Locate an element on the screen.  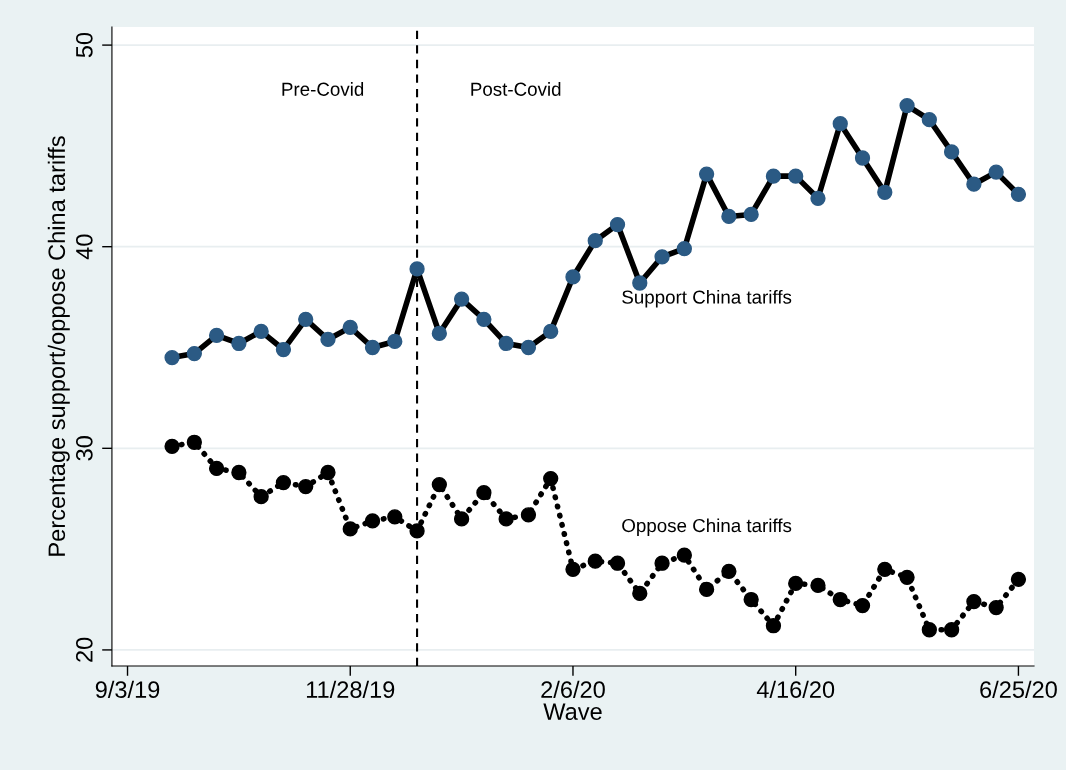
annotation: Pre-Covid is located at coordinates (323, 89).